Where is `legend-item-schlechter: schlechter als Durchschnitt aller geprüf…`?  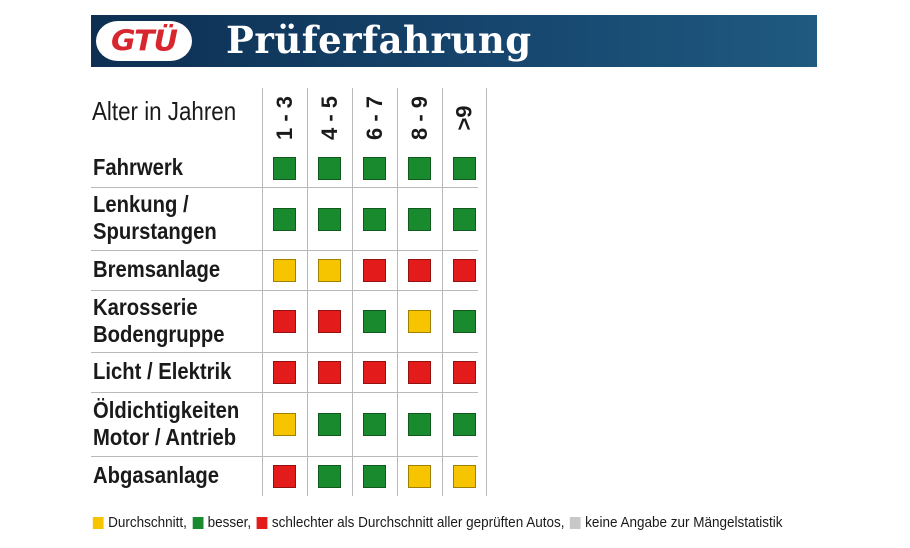
legend-item-schlechter: schlechter als Durchschnitt aller geprüf… is located at coordinates (410, 522).